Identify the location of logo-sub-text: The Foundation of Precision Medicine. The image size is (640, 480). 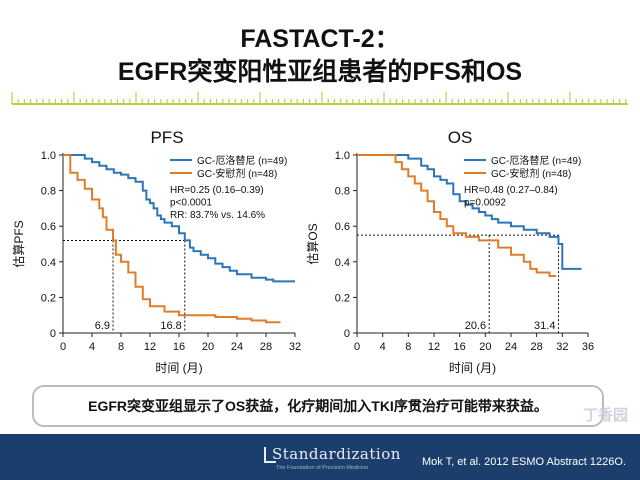
(322, 468).